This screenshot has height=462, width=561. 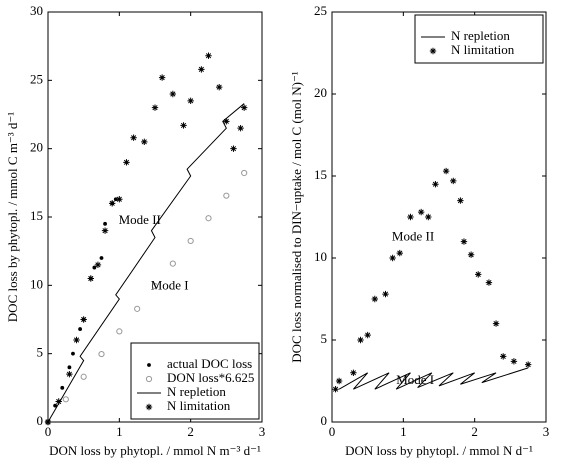 I want to click on legend-box, so click(x=195, y=381).